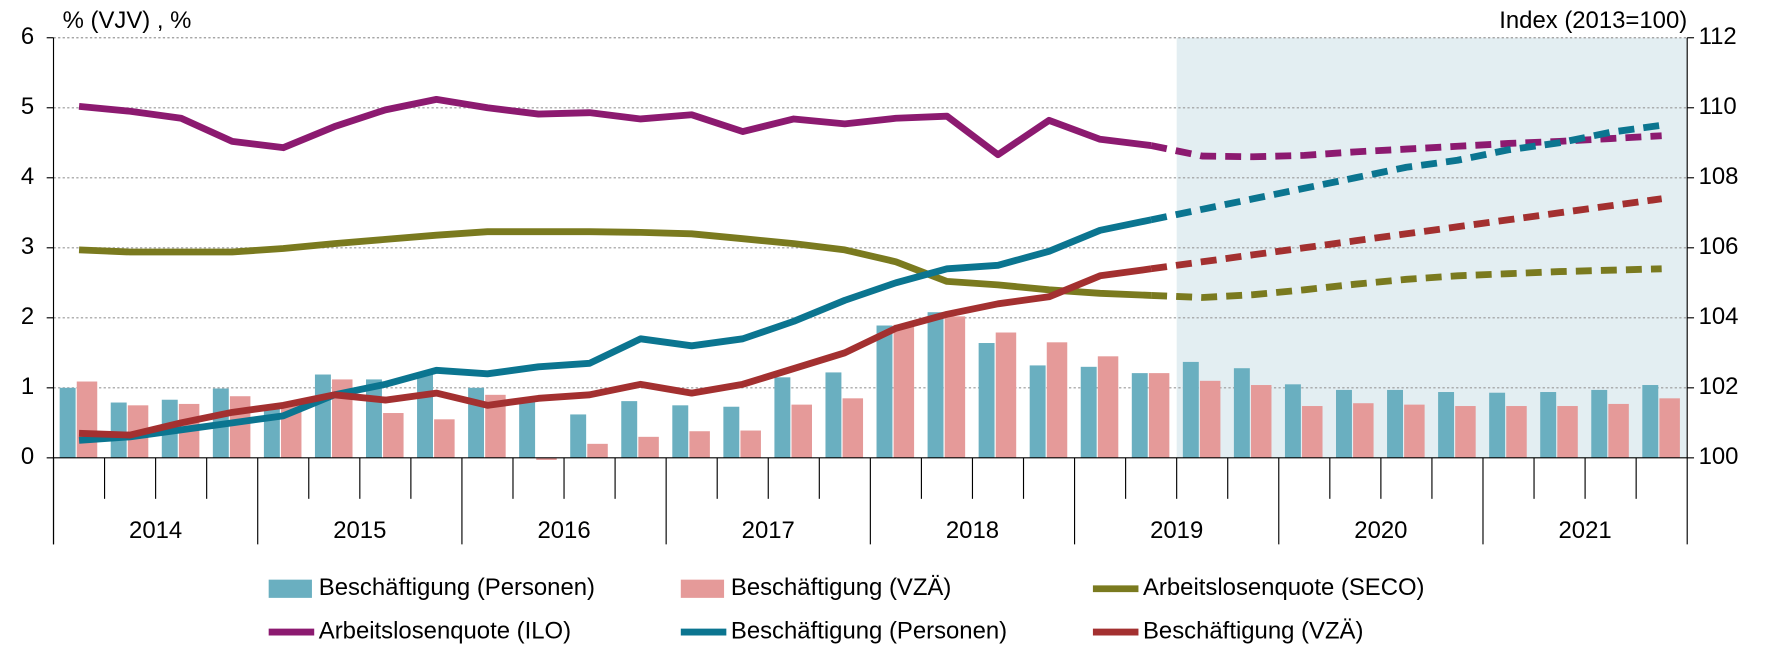 This screenshot has height=647, width=1776. I want to click on y2-tick-label: 106, so click(1719, 246).